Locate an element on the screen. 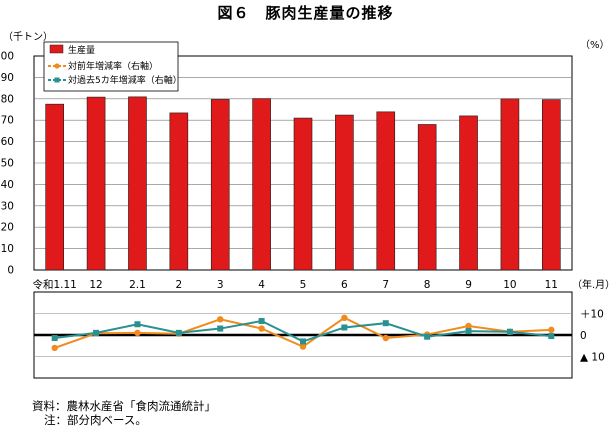  legend-box is located at coordinates (111, 66).